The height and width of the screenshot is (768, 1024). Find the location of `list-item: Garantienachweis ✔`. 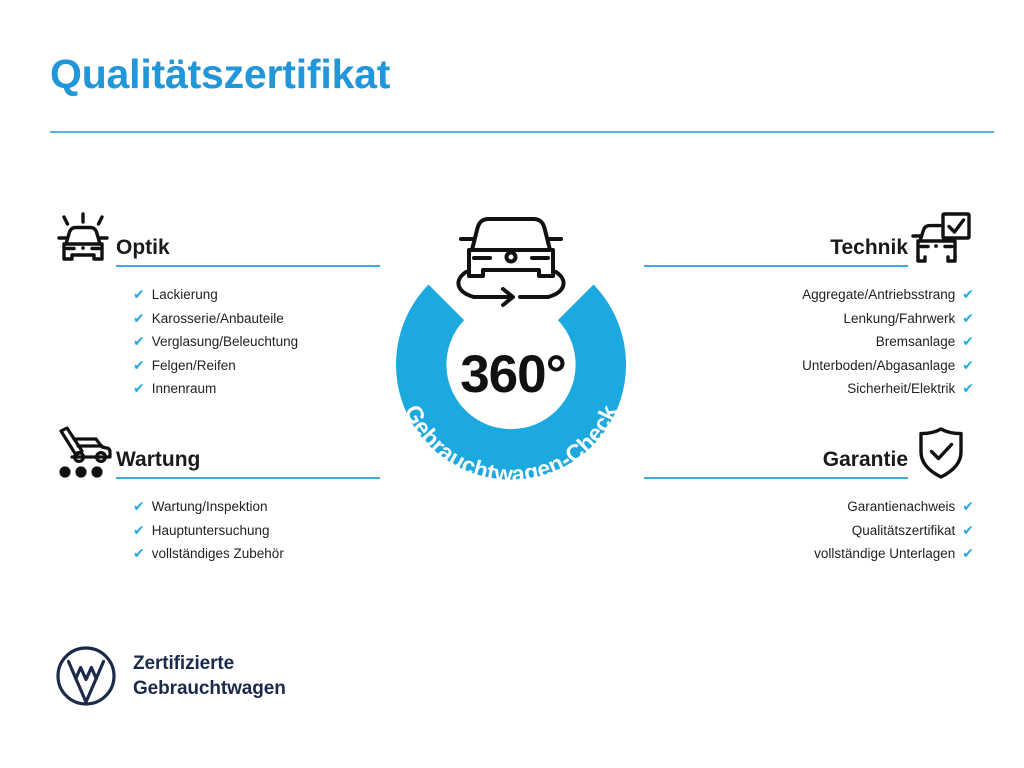

list-item: Garantienachweis ✔ is located at coordinates (809, 507).